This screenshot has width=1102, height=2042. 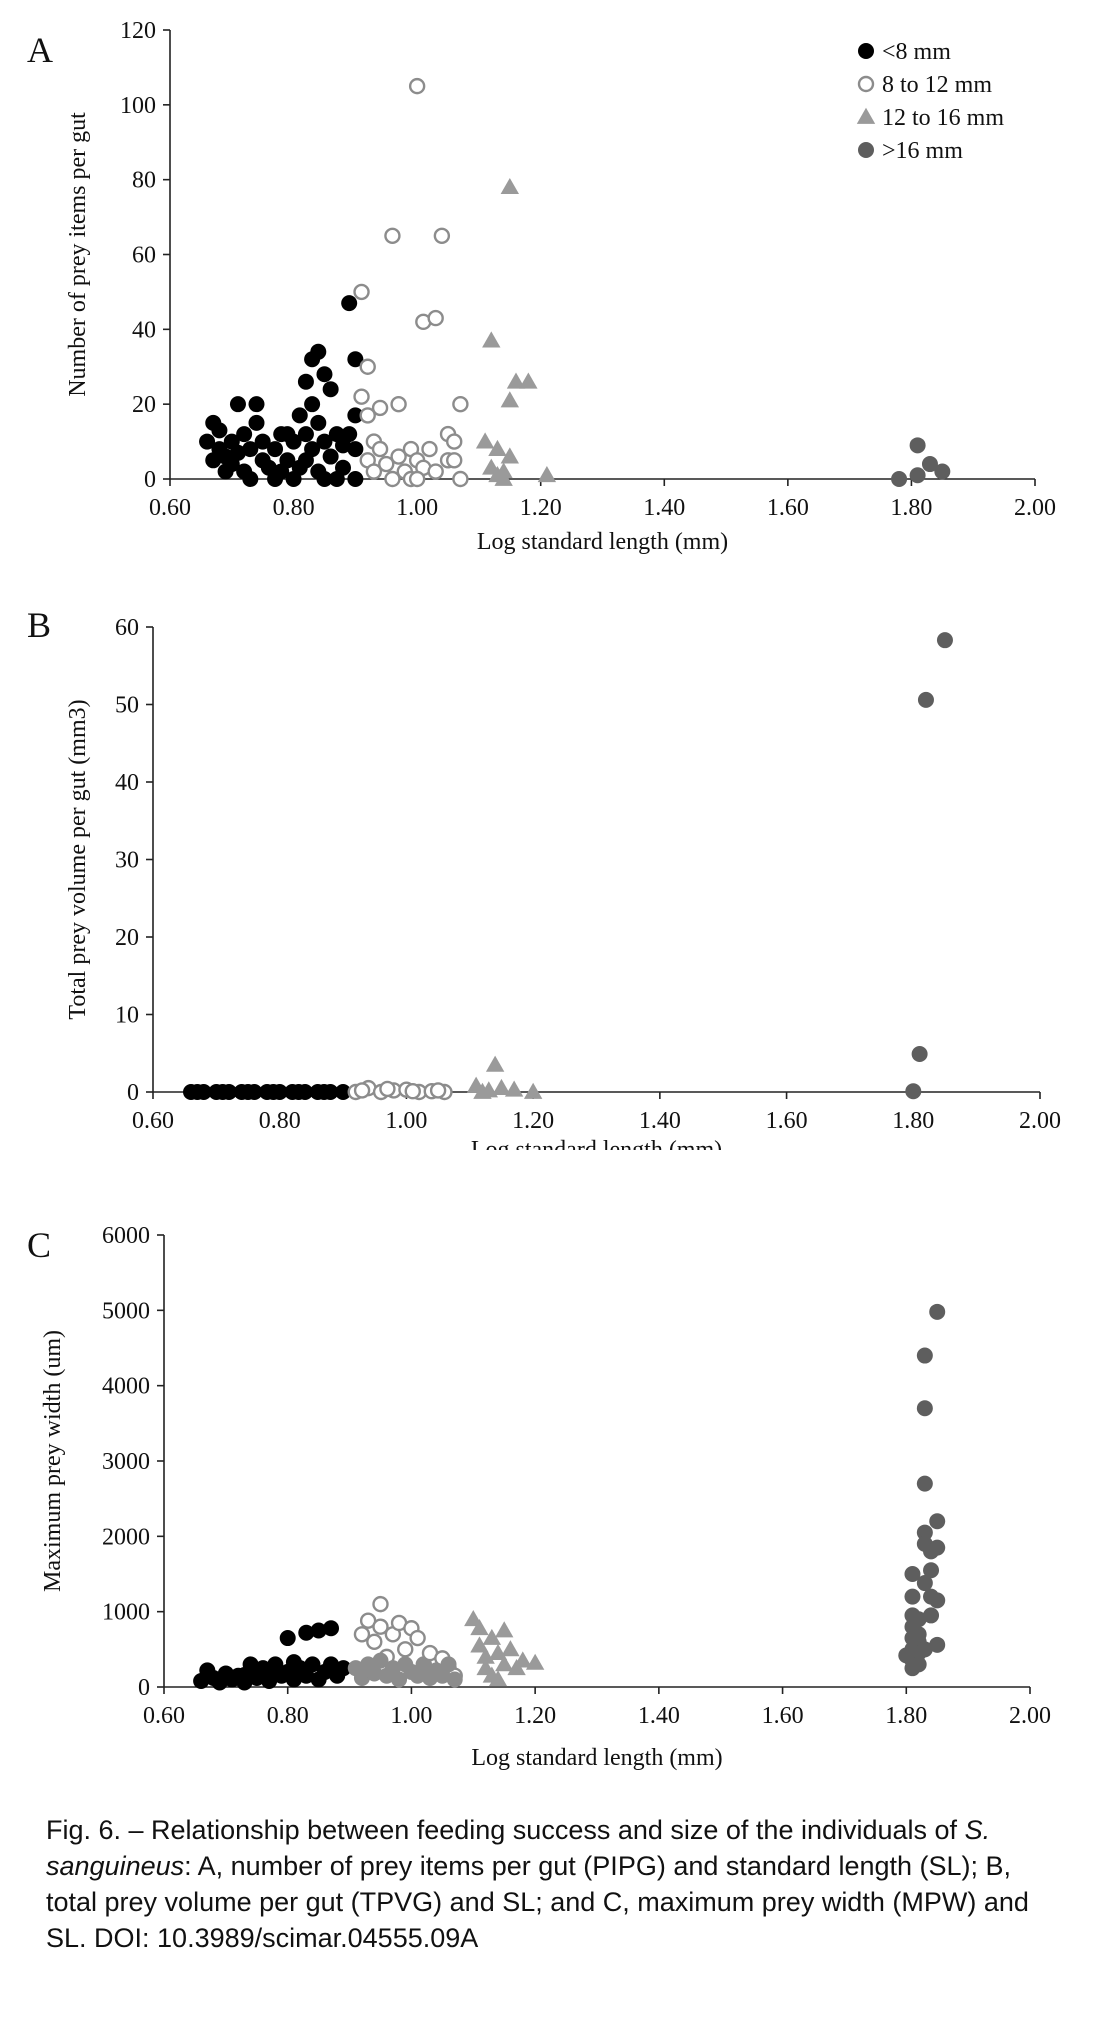 What do you see at coordinates (916, 52) in the screenshot?
I see `legend-label: <8 mm` at bounding box center [916, 52].